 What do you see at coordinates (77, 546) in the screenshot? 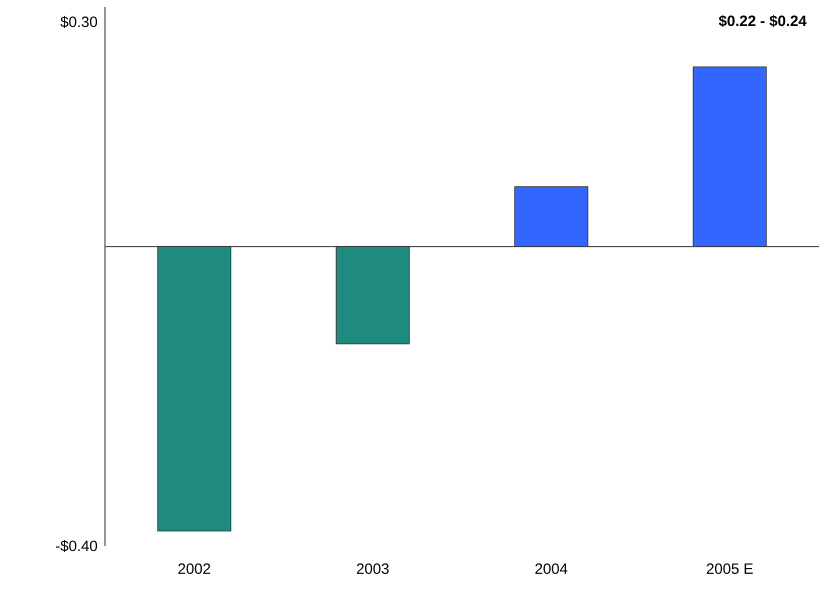
I see `y-tick-label: -$0.40` at bounding box center [77, 546].